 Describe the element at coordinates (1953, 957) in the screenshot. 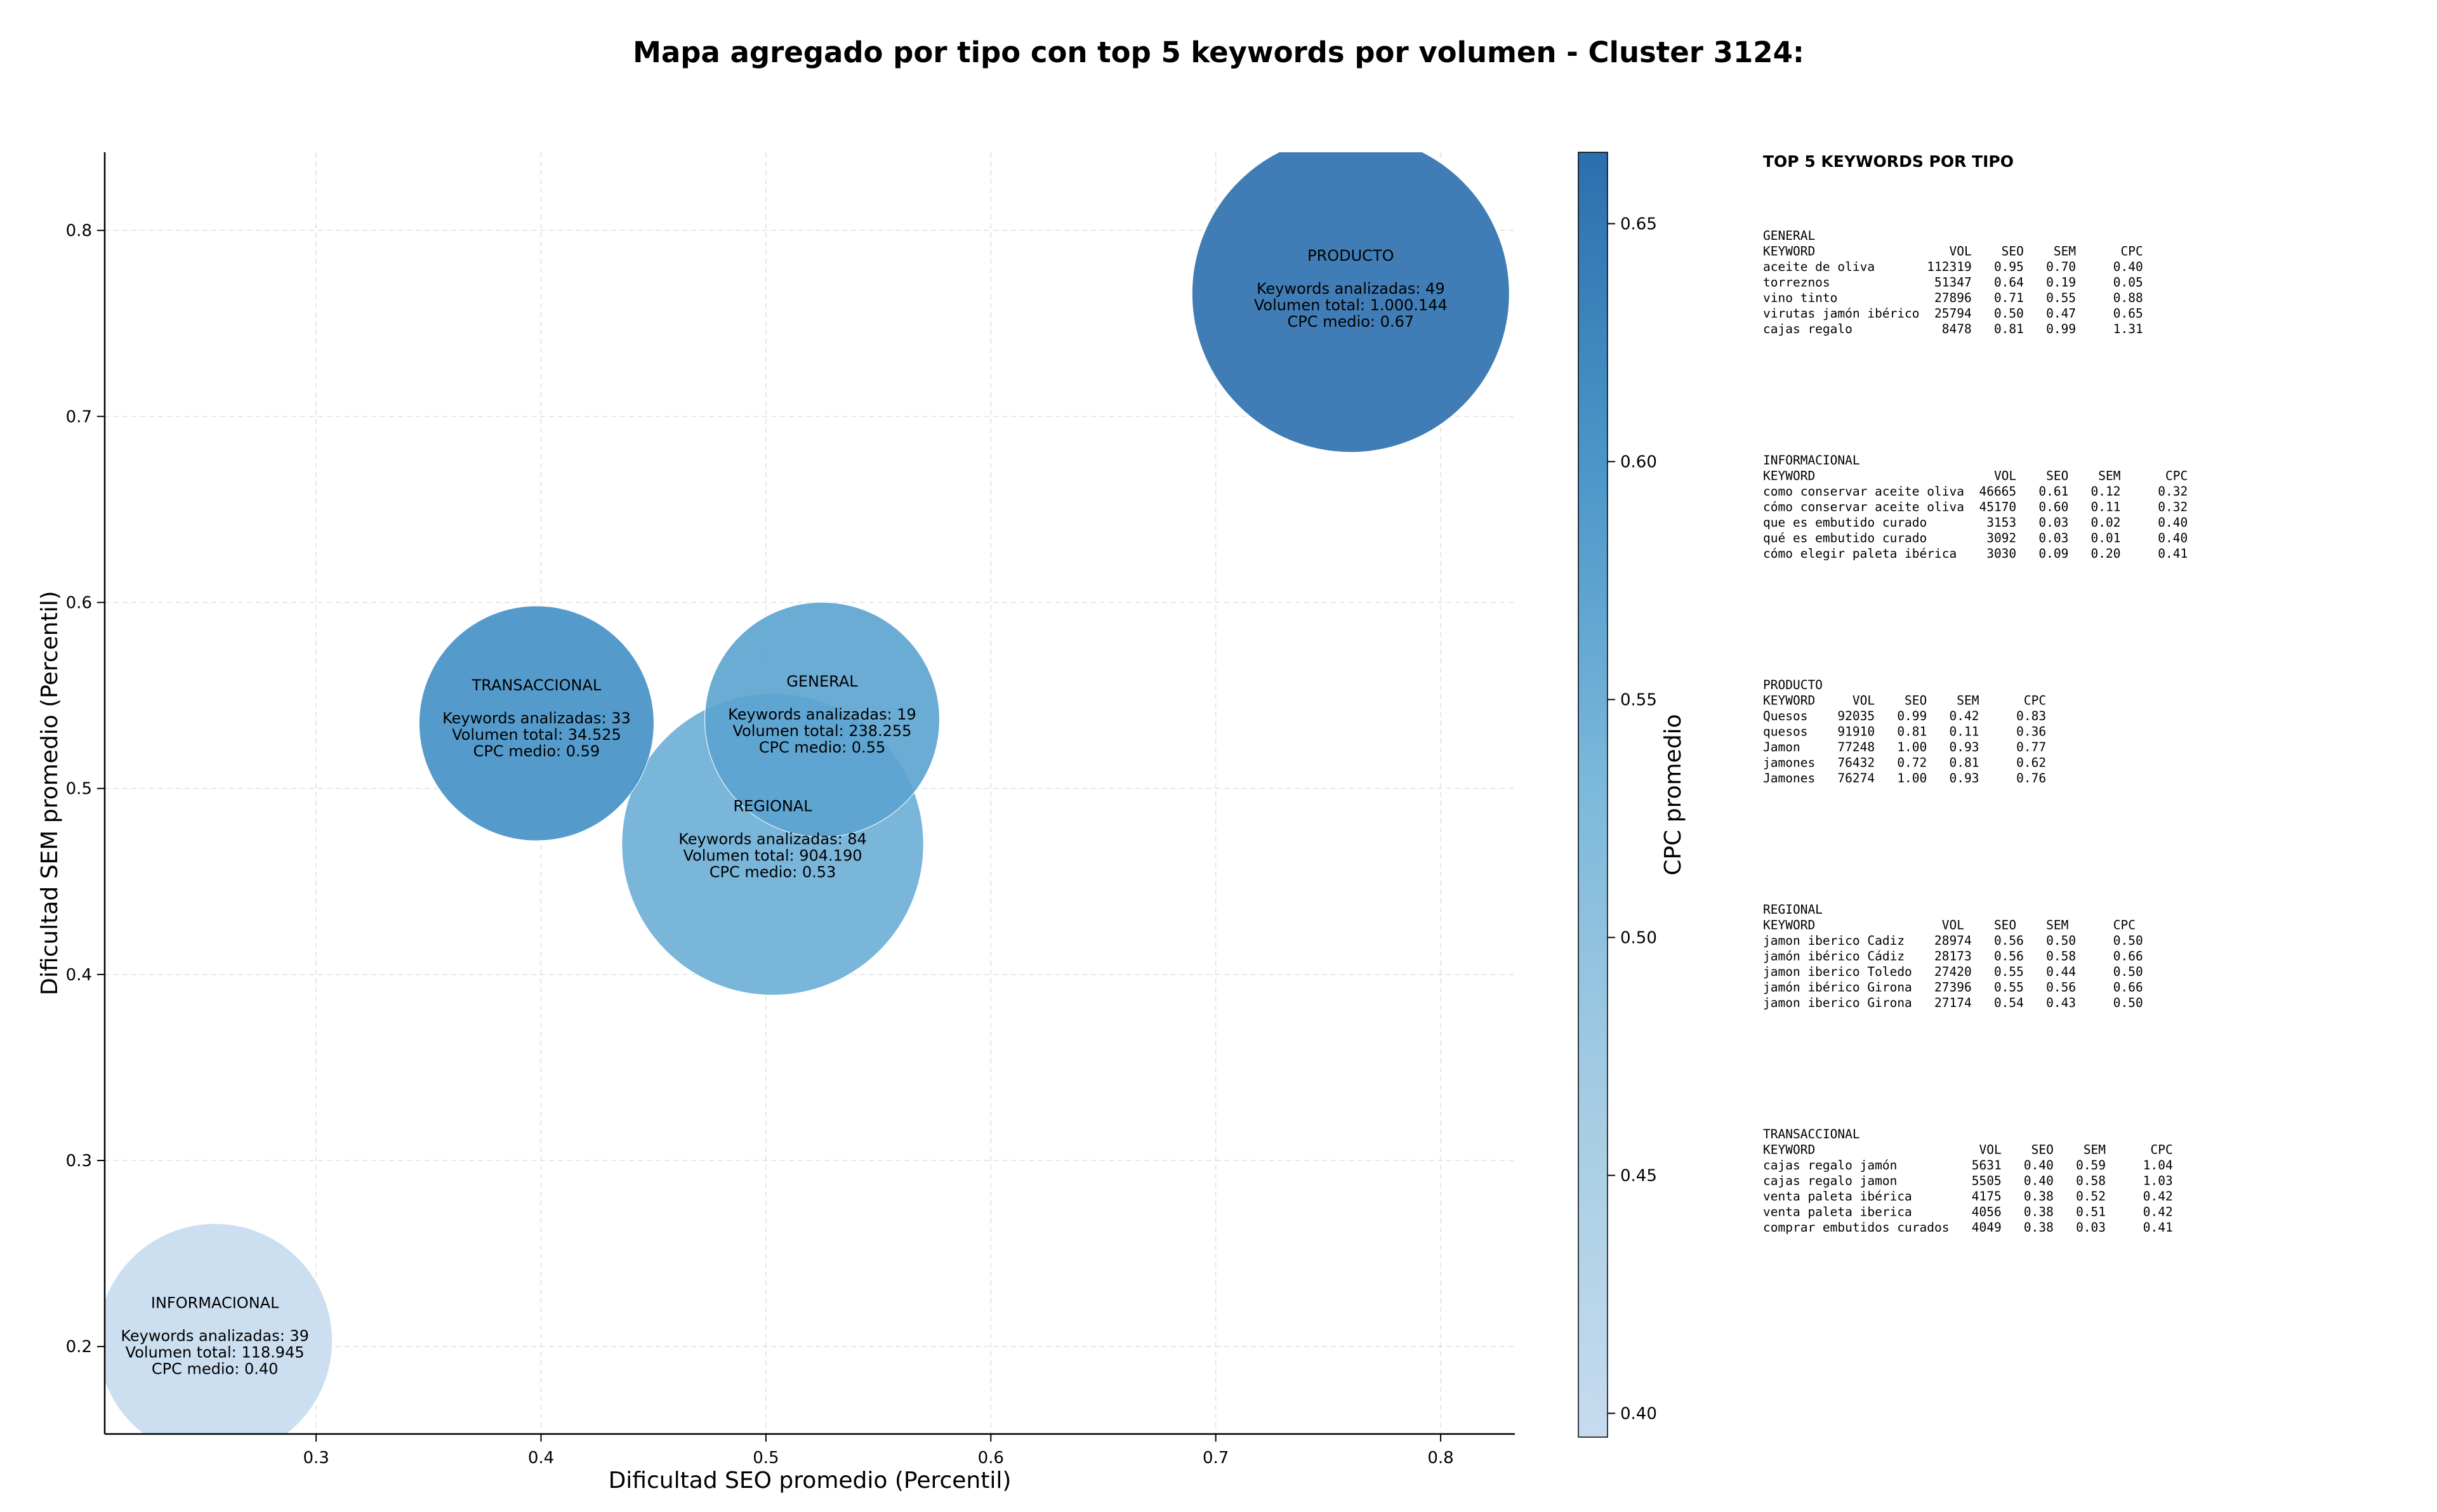

I see `keywords-table-row: jamón ibérico Cádiz 28173 0.56 0.58 0.66` at that location.